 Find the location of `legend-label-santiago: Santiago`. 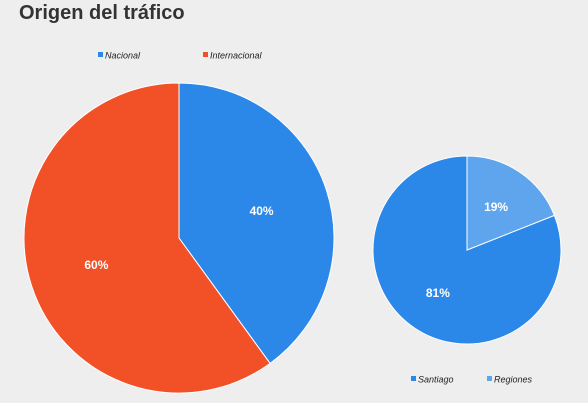

legend-label-santiago: Santiago is located at coordinates (436, 379).